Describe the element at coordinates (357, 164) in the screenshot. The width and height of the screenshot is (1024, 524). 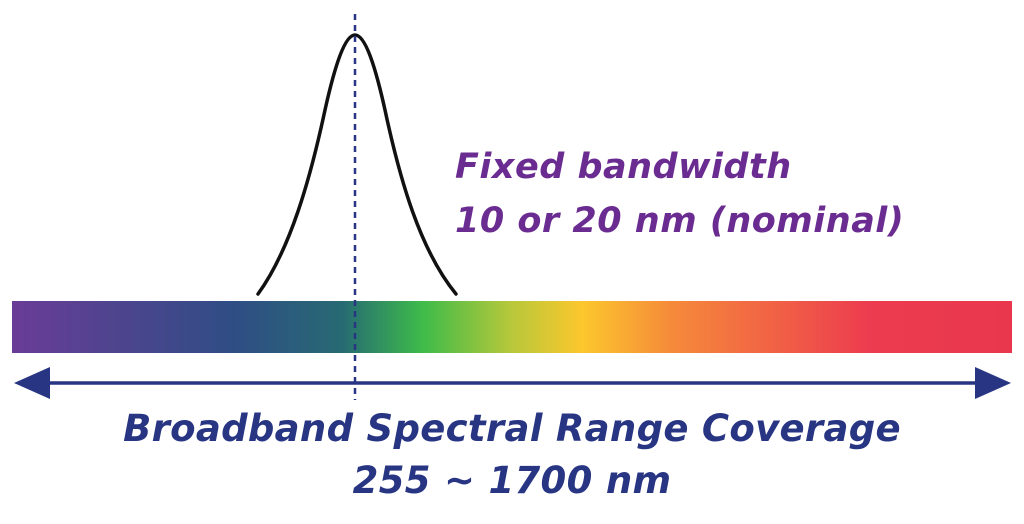
I see `bandwidth-peak-curve` at that location.